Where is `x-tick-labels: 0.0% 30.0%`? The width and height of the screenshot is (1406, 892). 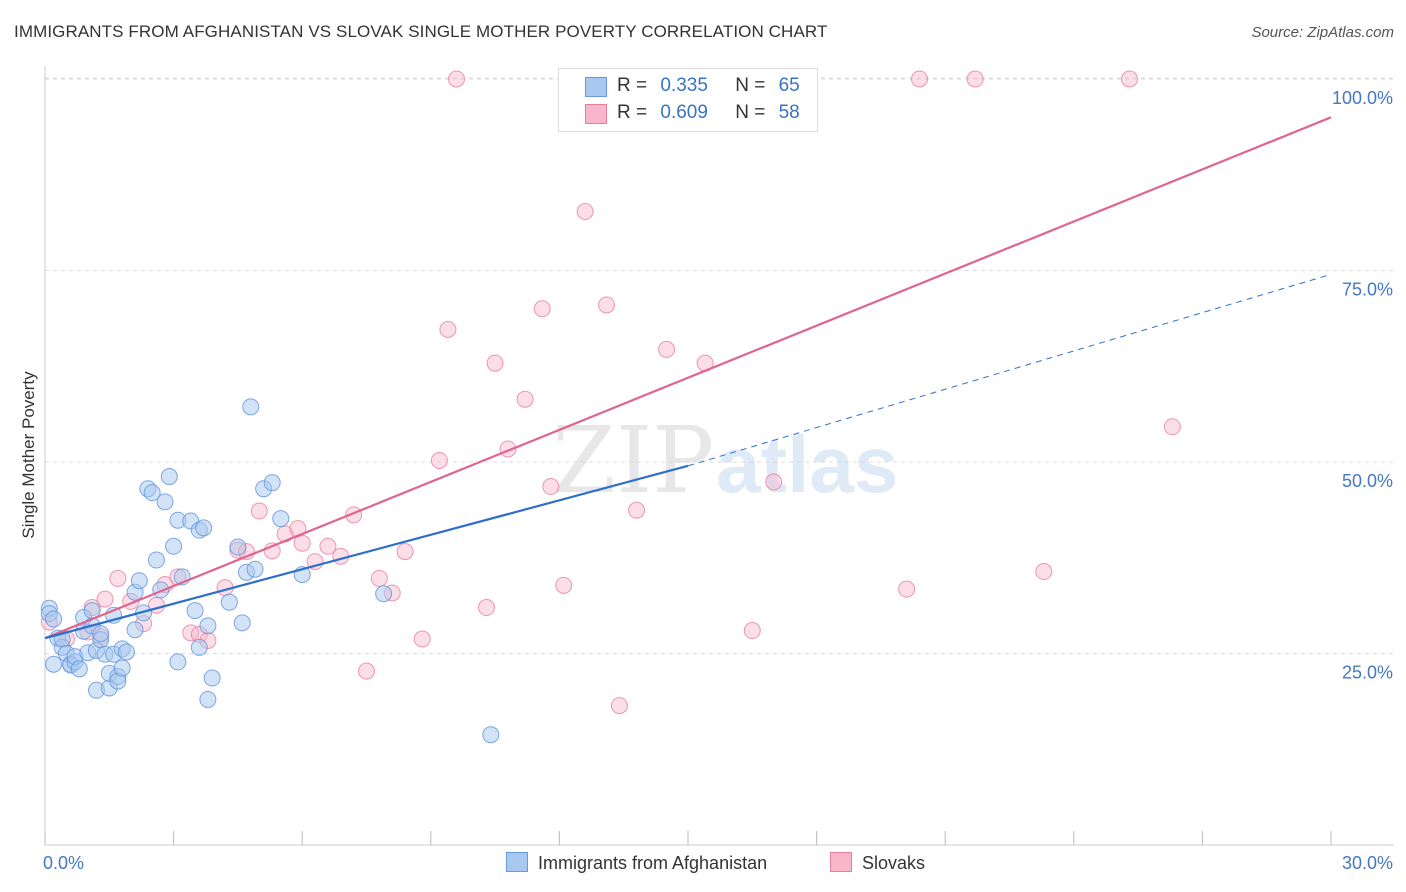 x-tick-labels: 0.0% 30.0% is located at coordinates (718, 863).